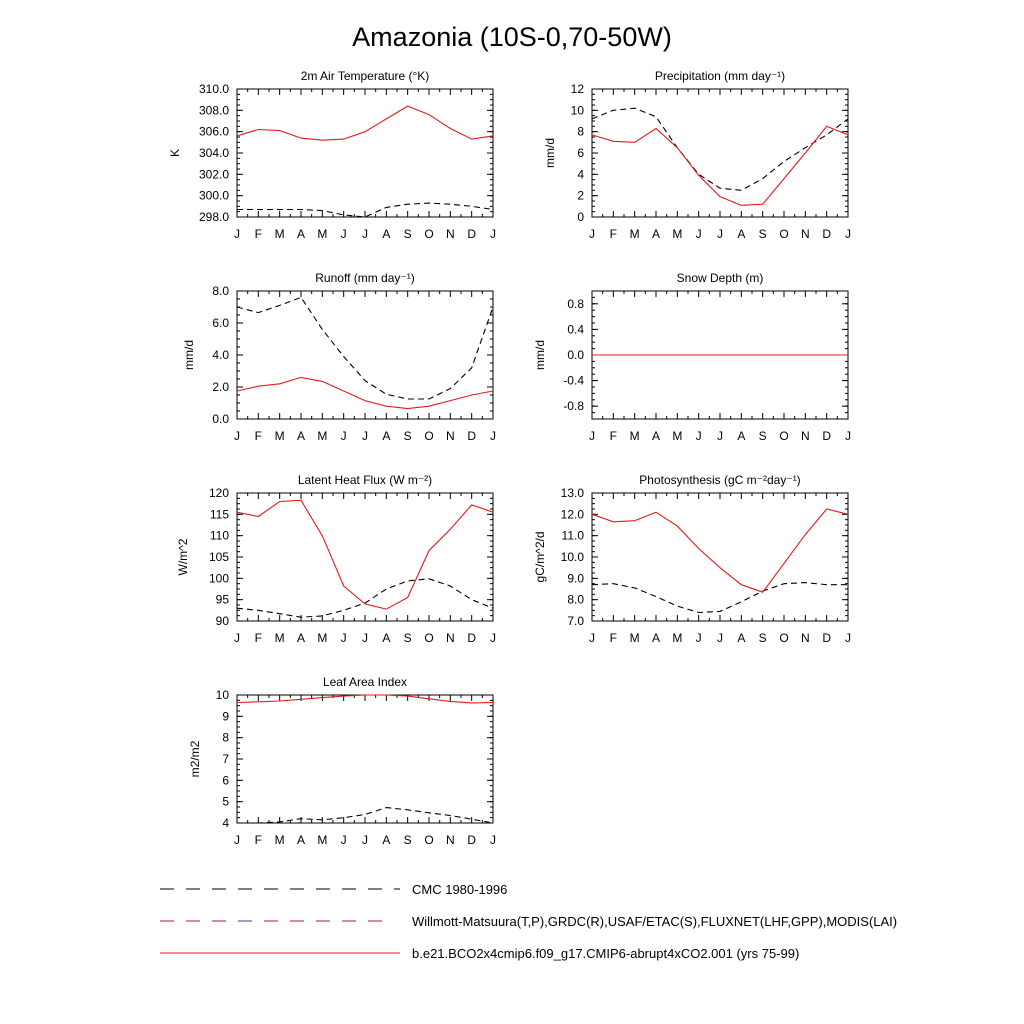  I want to click on y-tick-label: 8.0, so click(575, 600).